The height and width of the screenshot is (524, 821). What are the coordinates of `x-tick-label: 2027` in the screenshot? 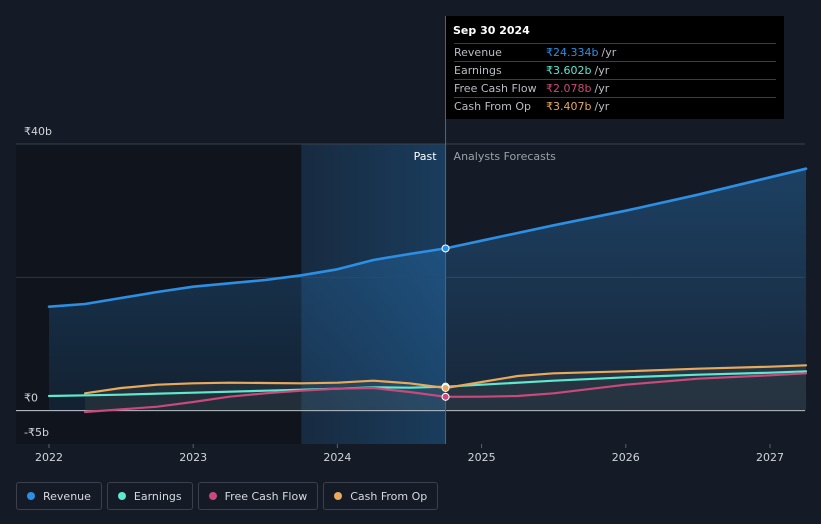 It's located at (770, 457).